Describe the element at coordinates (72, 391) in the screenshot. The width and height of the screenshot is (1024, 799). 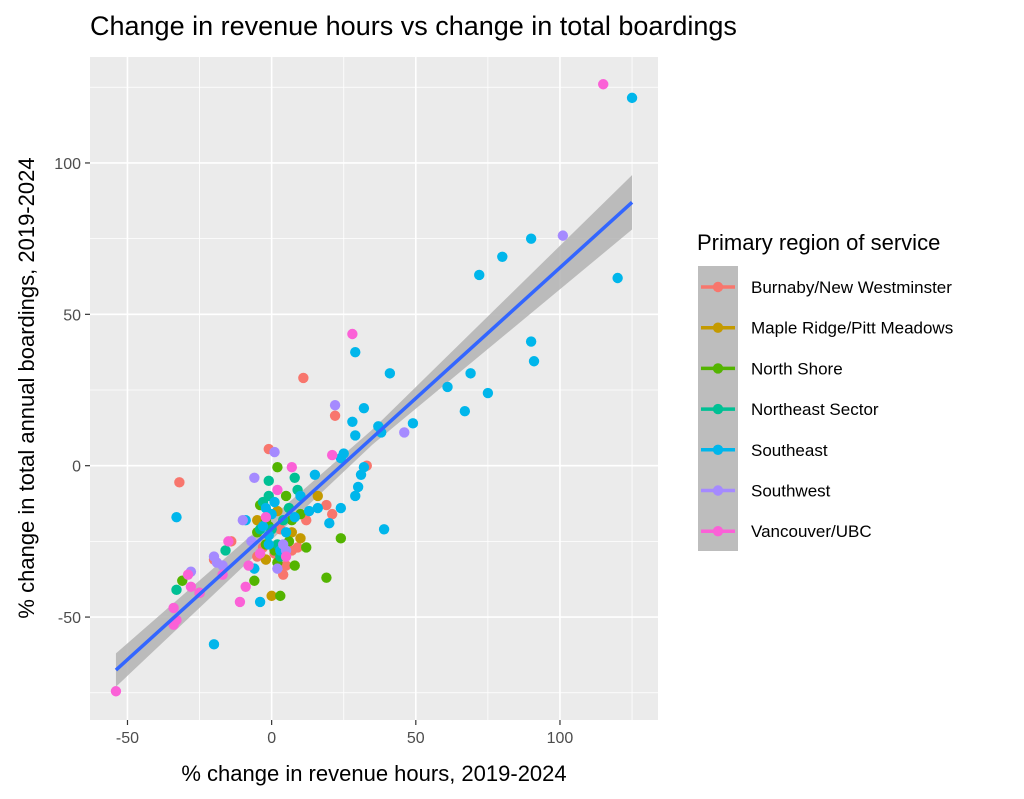
I see `y-axis: -50 0 50 100` at that location.